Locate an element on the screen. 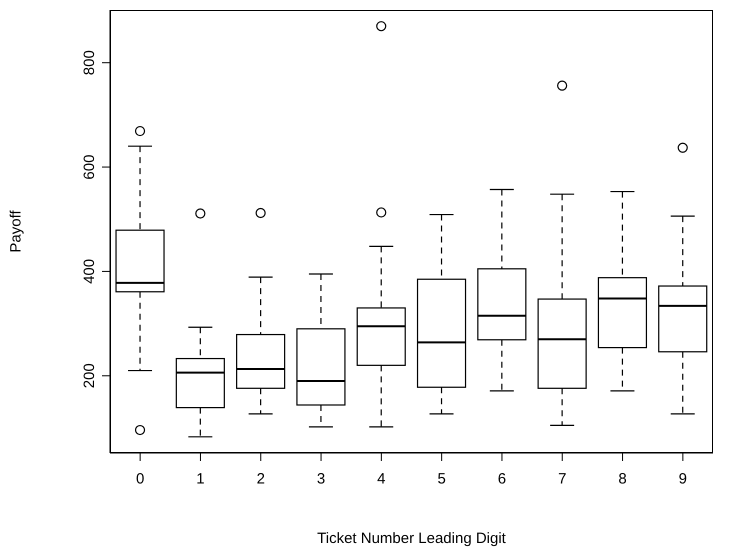 The width and height of the screenshot is (735, 558). x-tick-label: 0 is located at coordinates (140, 479).